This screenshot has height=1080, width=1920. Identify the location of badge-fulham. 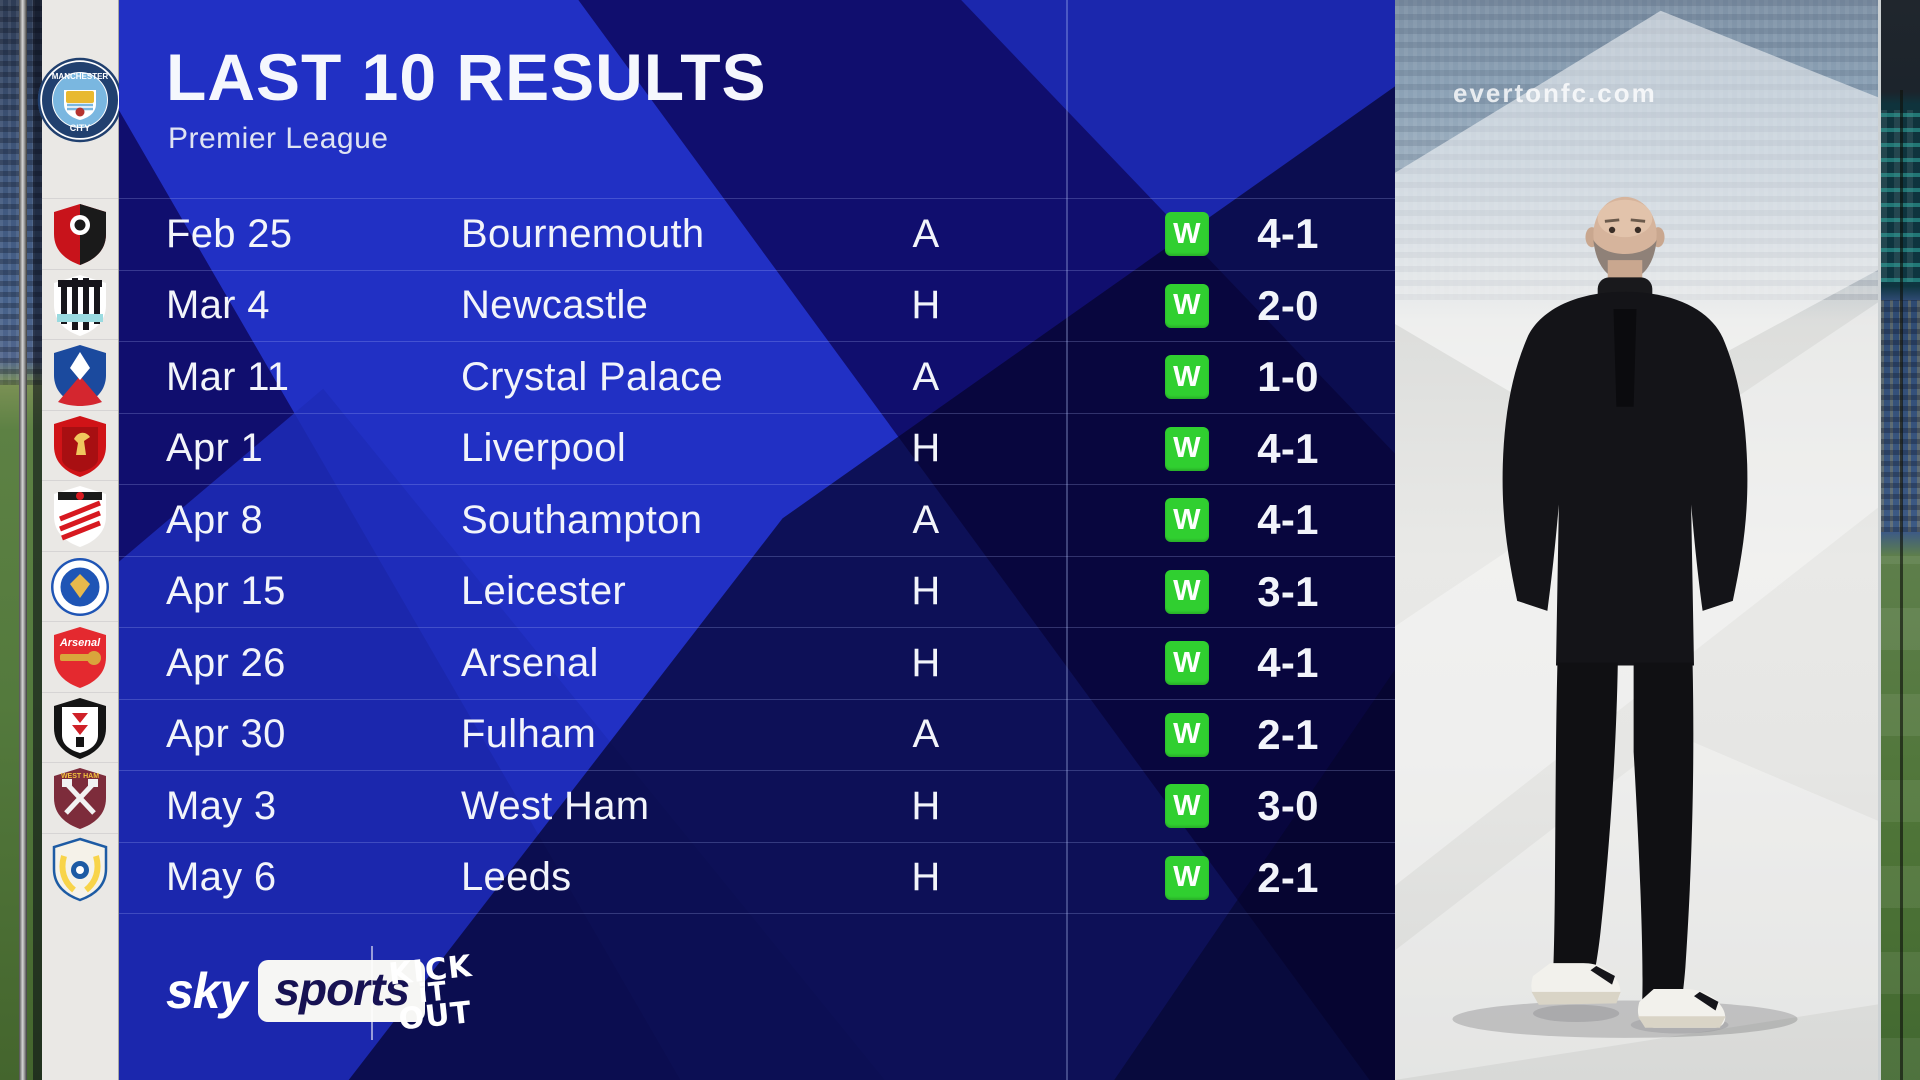
(80, 728).